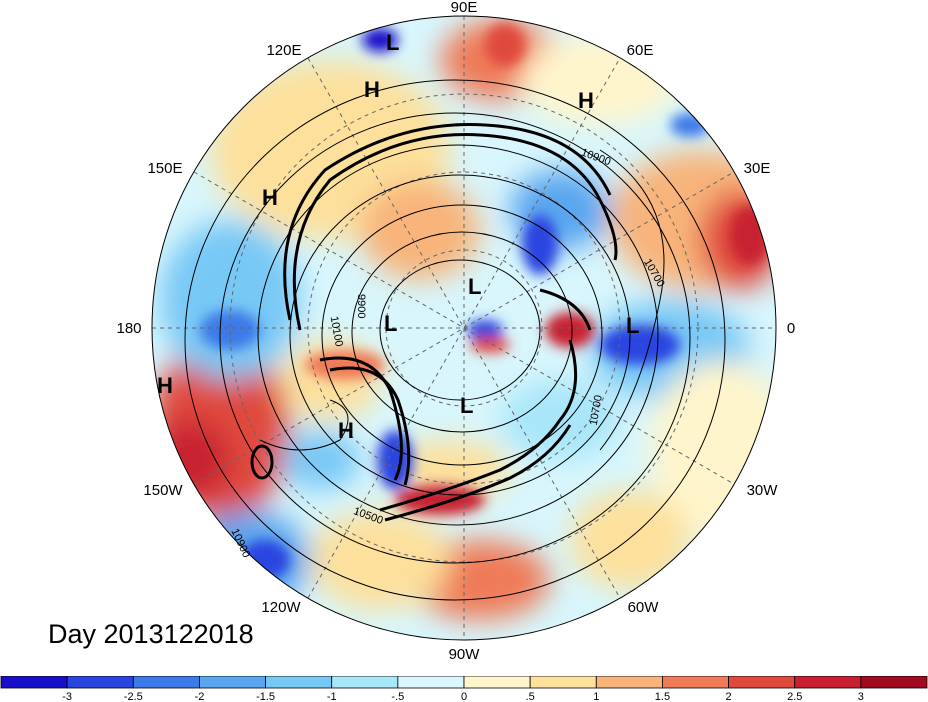 The width and height of the screenshot is (928, 702). What do you see at coordinates (163, 490) in the screenshot?
I see `lon-label-150w: 150W` at bounding box center [163, 490].